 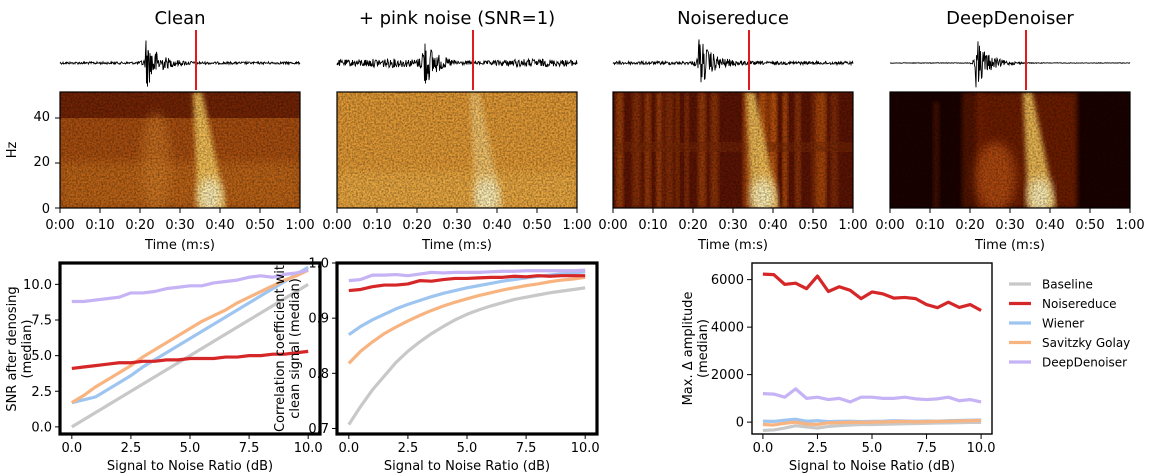 I want to click on ytick-label: 10.0, so click(x=37, y=285).